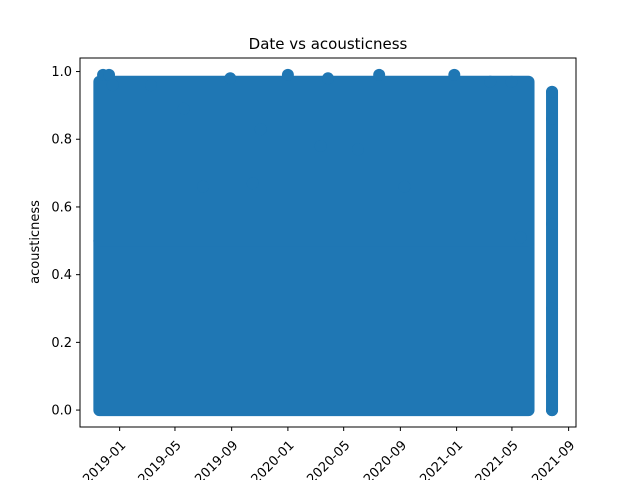  What do you see at coordinates (553, 459) in the screenshot?
I see `x-tick-label: 2021-09` at bounding box center [553, 459].